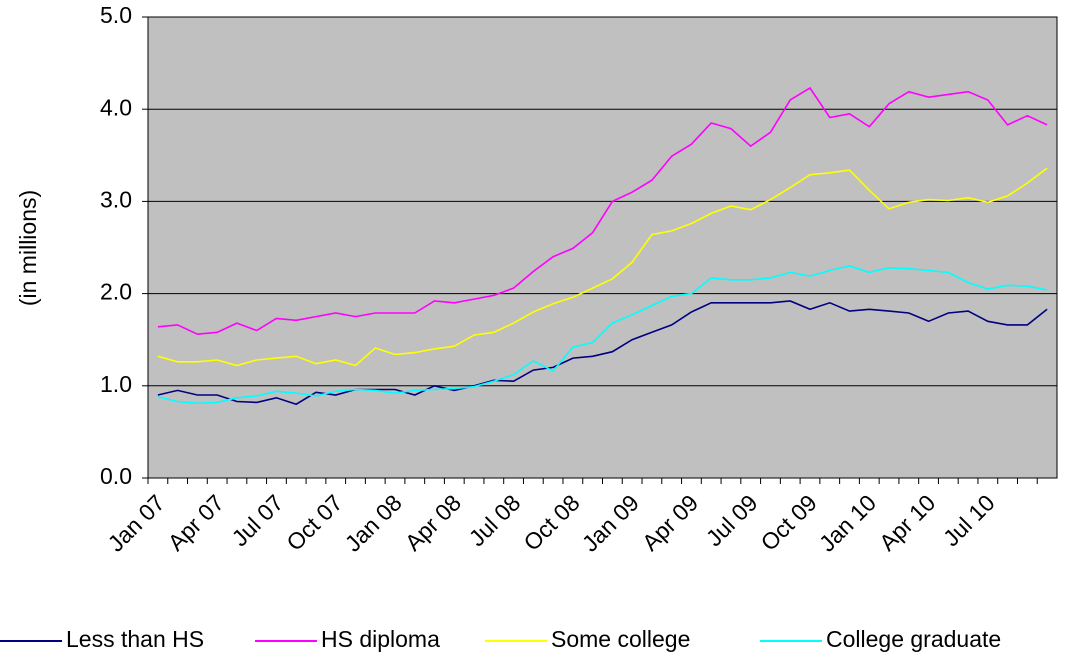 The image size is (1073, 662). I want to click on x-tick-label: Jan 08, so click(373, 522).